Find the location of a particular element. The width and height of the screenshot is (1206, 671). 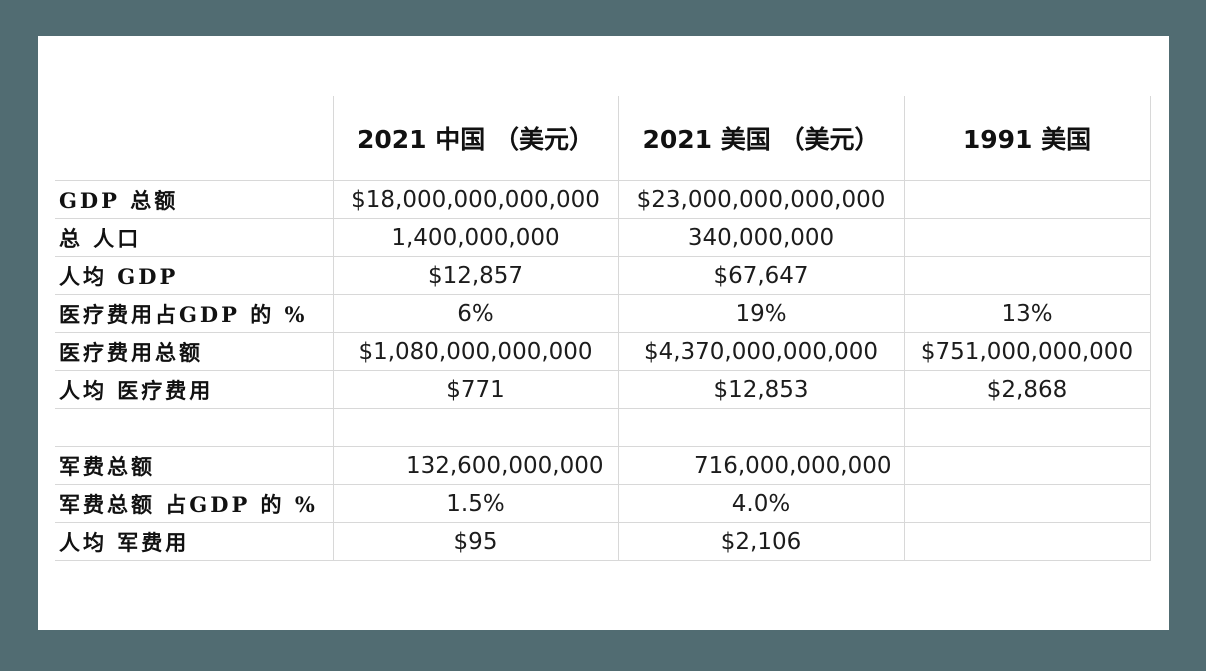

table-cell: $751,000,000,000 is located at coordinates (1027, 351).